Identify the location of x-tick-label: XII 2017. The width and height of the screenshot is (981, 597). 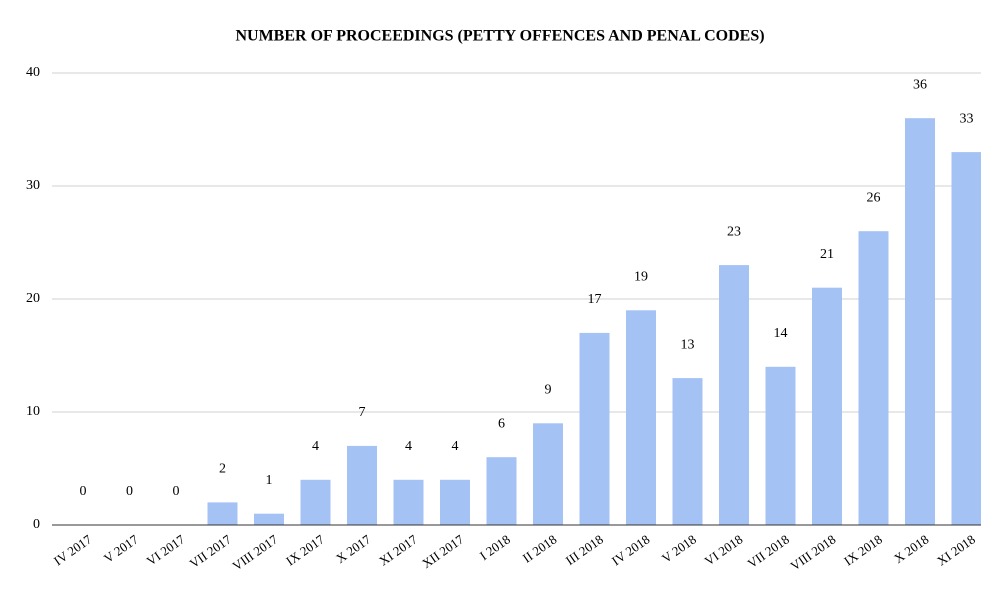
(443, 551).